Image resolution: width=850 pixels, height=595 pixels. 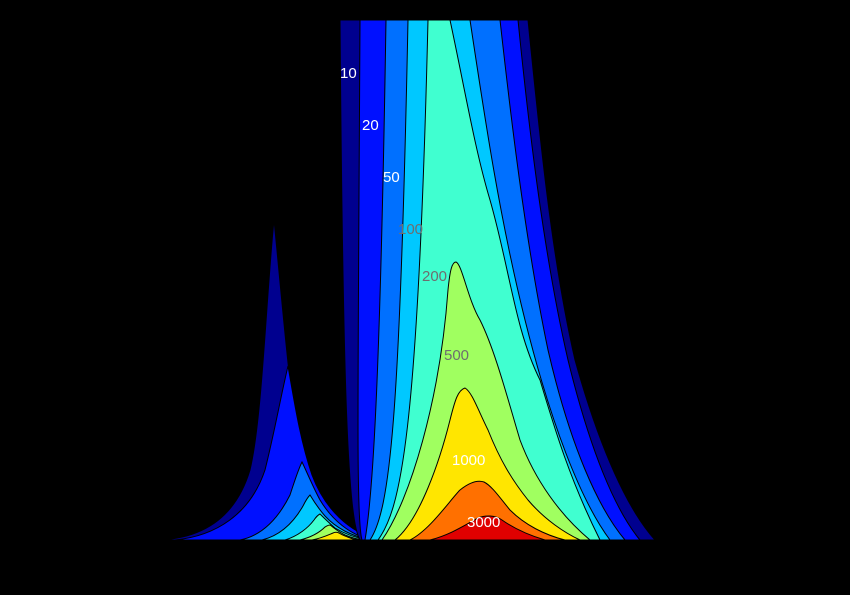 I want to click on contour-label-100: 100, so click(x=410, y=229).